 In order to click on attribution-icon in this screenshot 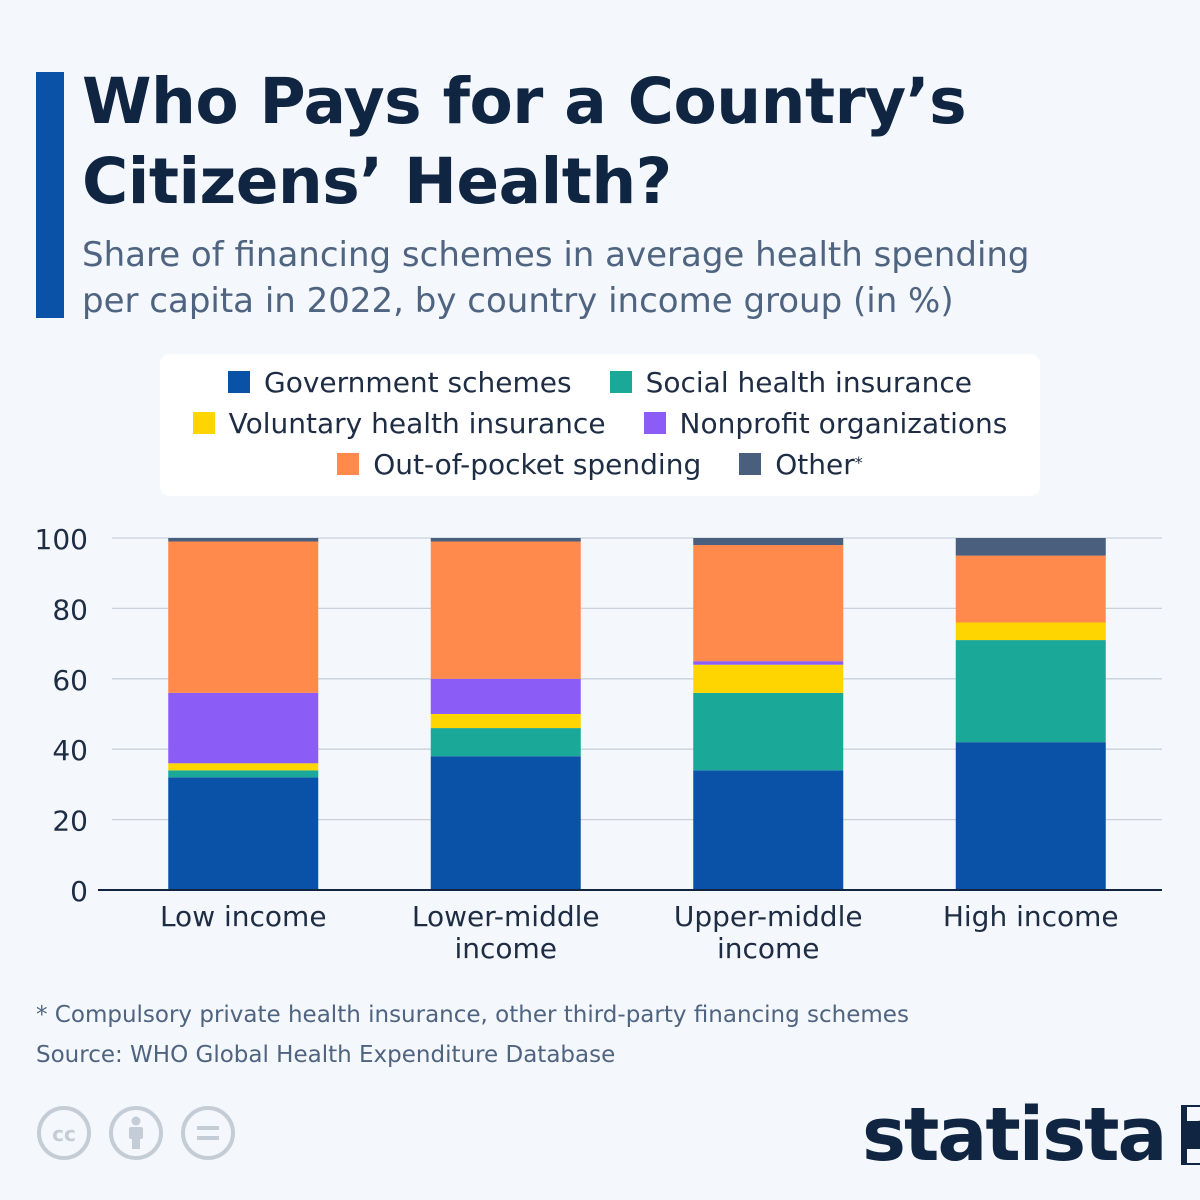, I will do `click(136, 1133)`.